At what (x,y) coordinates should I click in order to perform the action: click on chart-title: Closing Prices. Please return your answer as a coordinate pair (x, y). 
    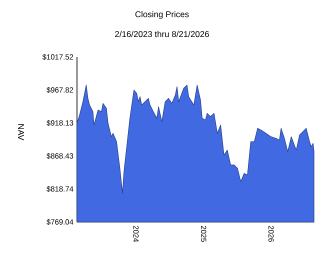
    Looking at the image, I should click on (162, 15).